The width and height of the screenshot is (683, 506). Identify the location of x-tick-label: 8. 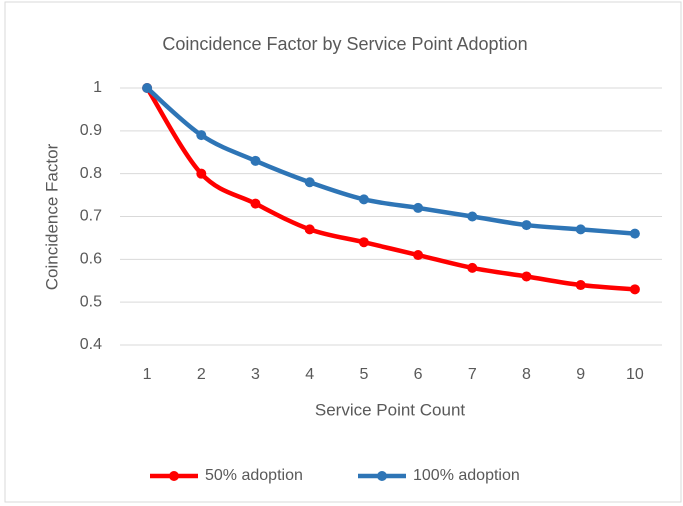
(526, 374).